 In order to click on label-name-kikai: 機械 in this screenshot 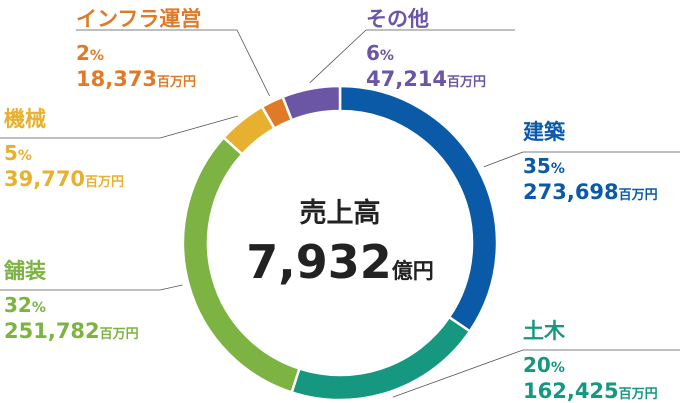, I will do `click(25, 119)`.